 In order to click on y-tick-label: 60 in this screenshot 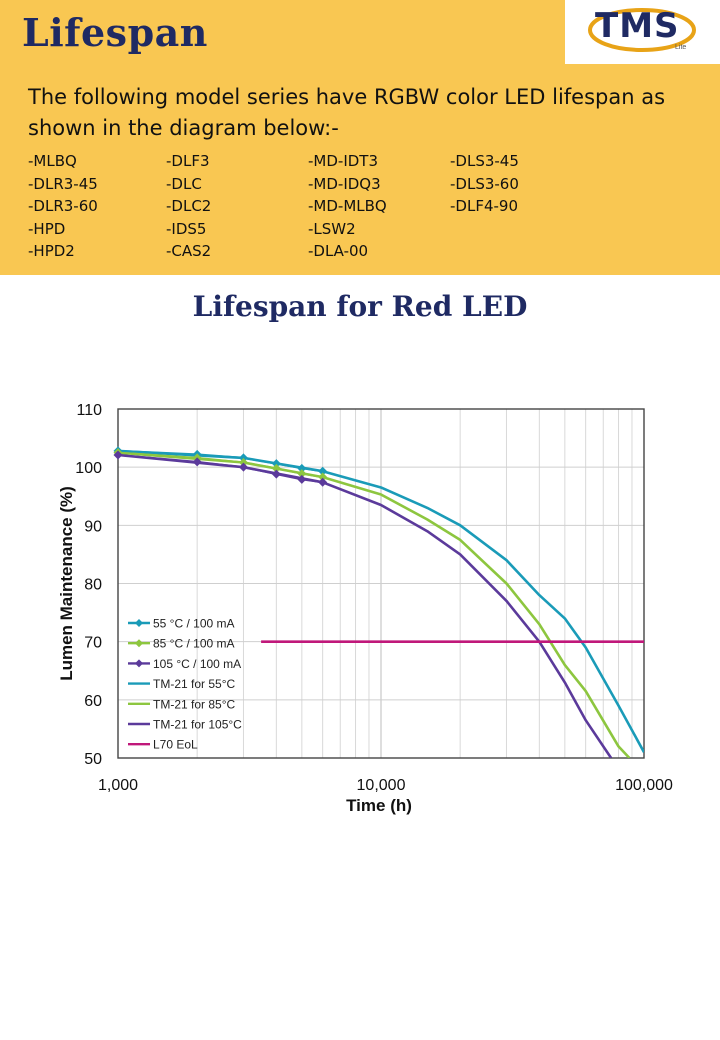, I will do `click(93, 701)`.